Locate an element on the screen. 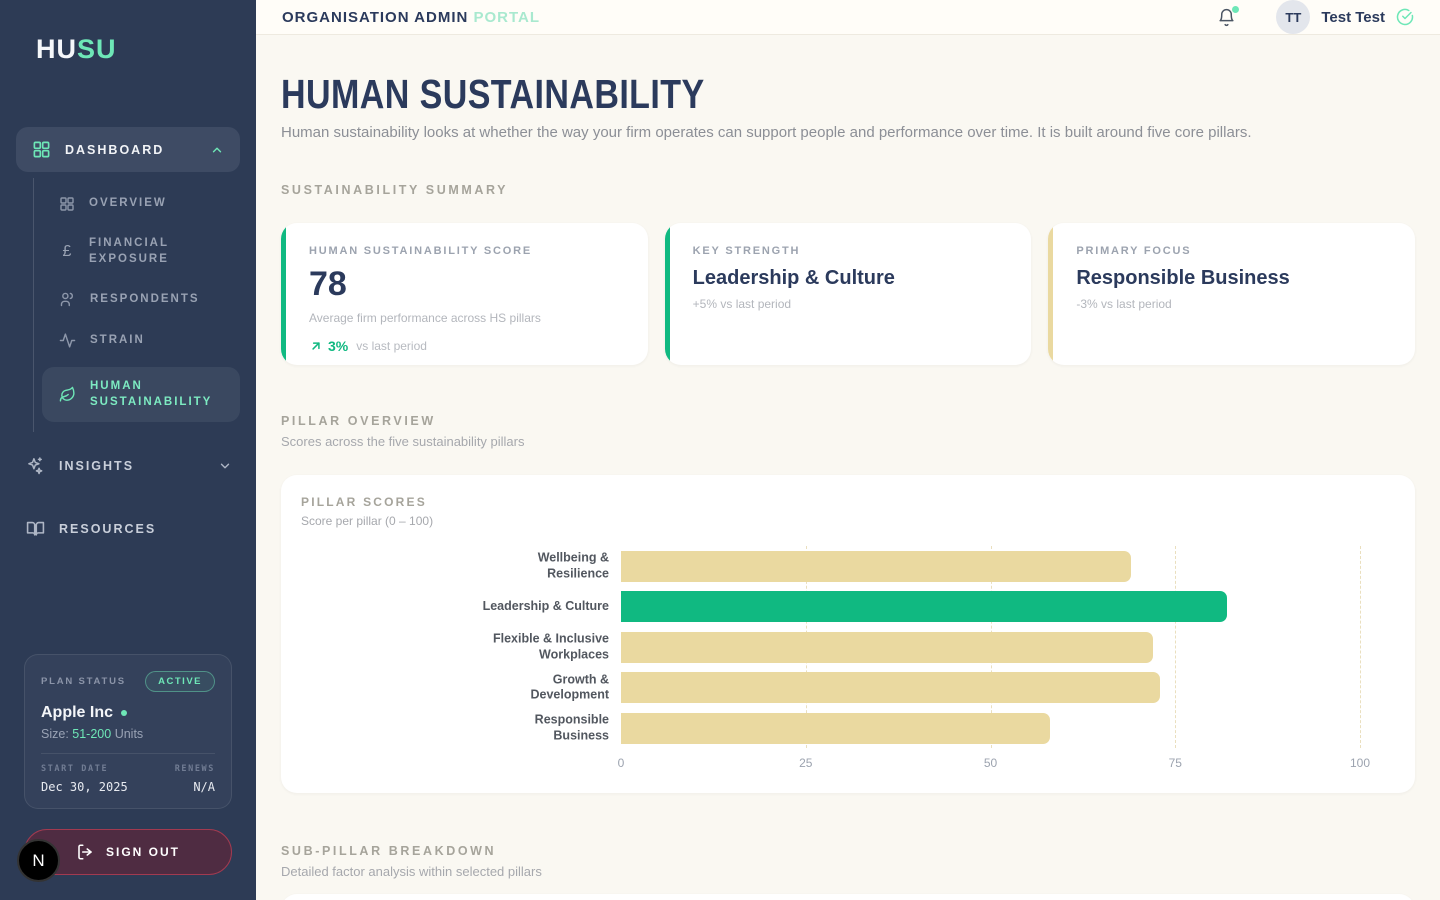 The image size is (1440, 900). score-trend: 3% vs last period is located at coordinates (466, 346).